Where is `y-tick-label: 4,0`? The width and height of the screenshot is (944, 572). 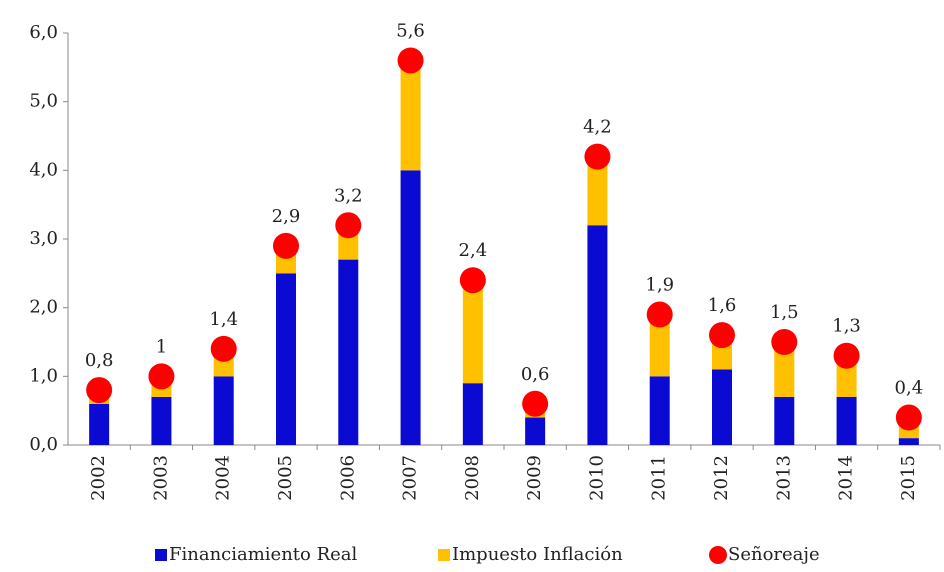 y-tick-label: 4,0 is located at coordinates (43, 169).